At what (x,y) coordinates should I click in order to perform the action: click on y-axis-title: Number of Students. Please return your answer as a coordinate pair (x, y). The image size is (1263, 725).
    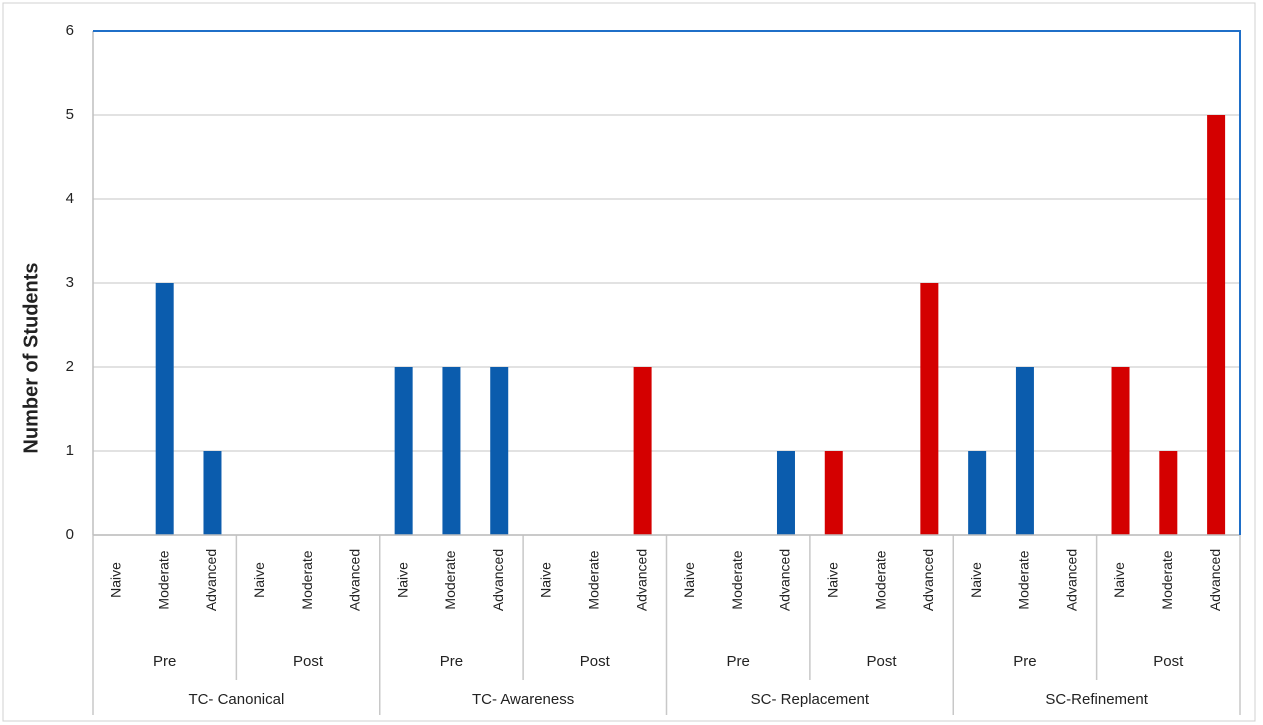
    Looking at the image, I should click on (31, 357).